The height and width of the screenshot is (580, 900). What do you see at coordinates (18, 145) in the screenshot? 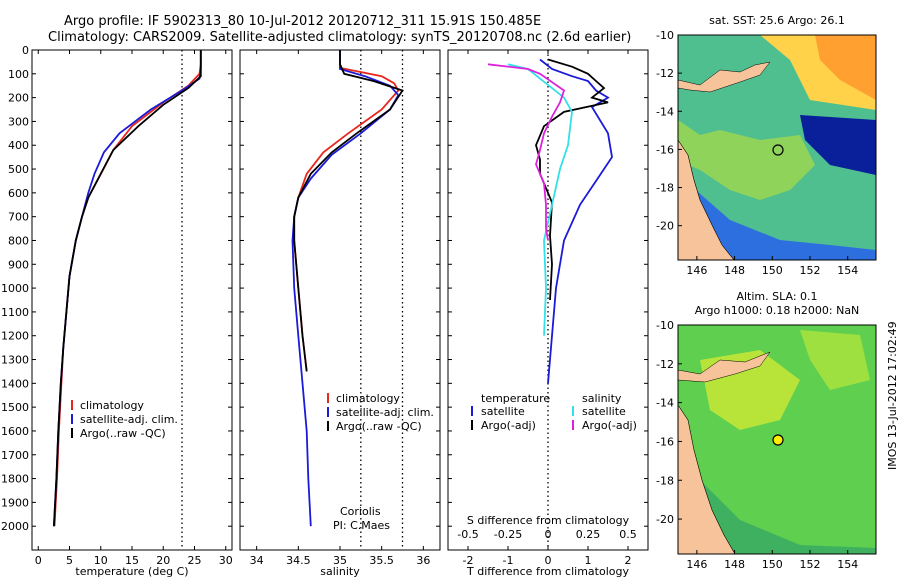
I see `y-tick-label: 400` at bounding box center [18, 145].